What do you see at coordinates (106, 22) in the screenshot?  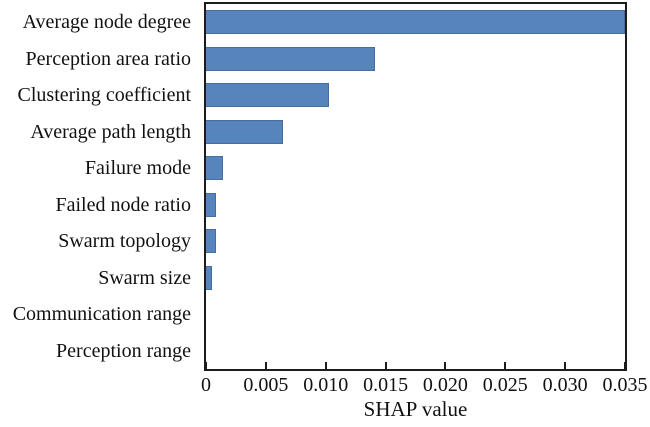 I see `category-label: Average node degree` at bounding box center [106, 22].